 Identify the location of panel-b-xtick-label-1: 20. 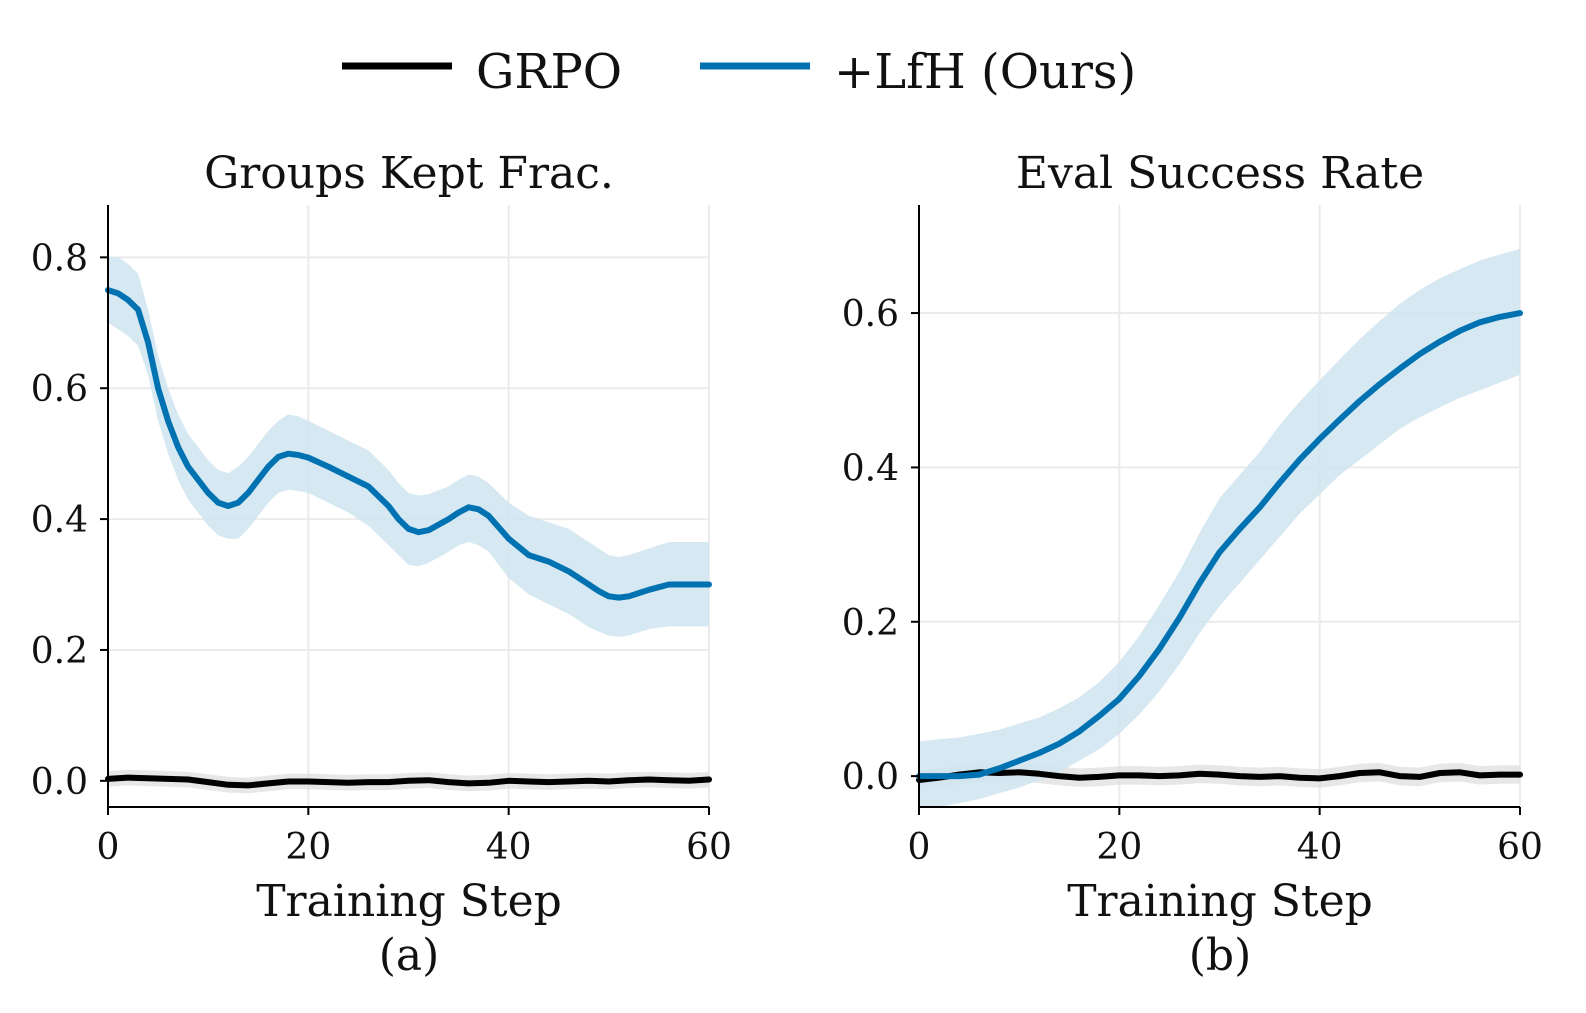
(1119, 847).